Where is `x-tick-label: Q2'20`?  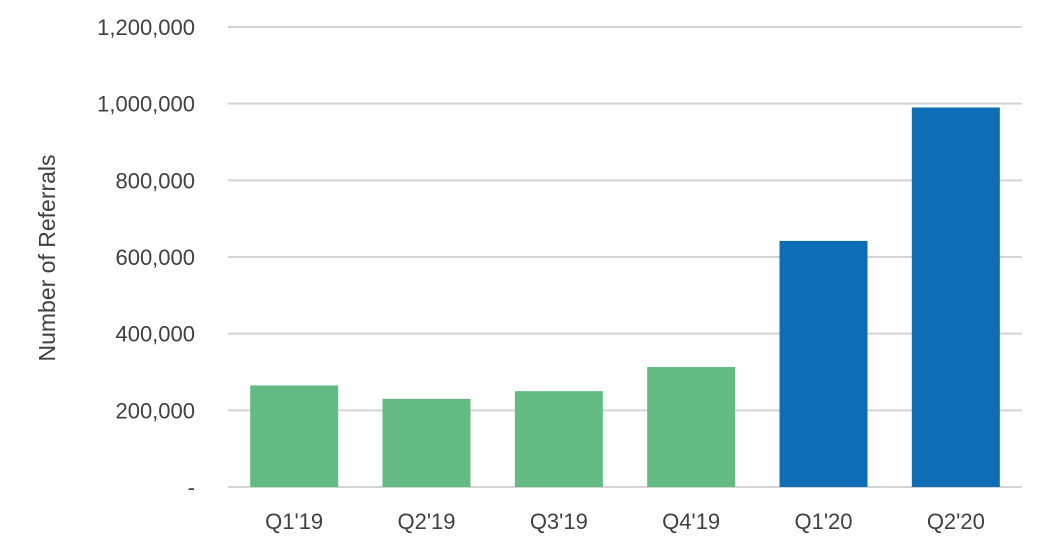 x-tick-label: Q2'20 is located at coordinates (956, 521).